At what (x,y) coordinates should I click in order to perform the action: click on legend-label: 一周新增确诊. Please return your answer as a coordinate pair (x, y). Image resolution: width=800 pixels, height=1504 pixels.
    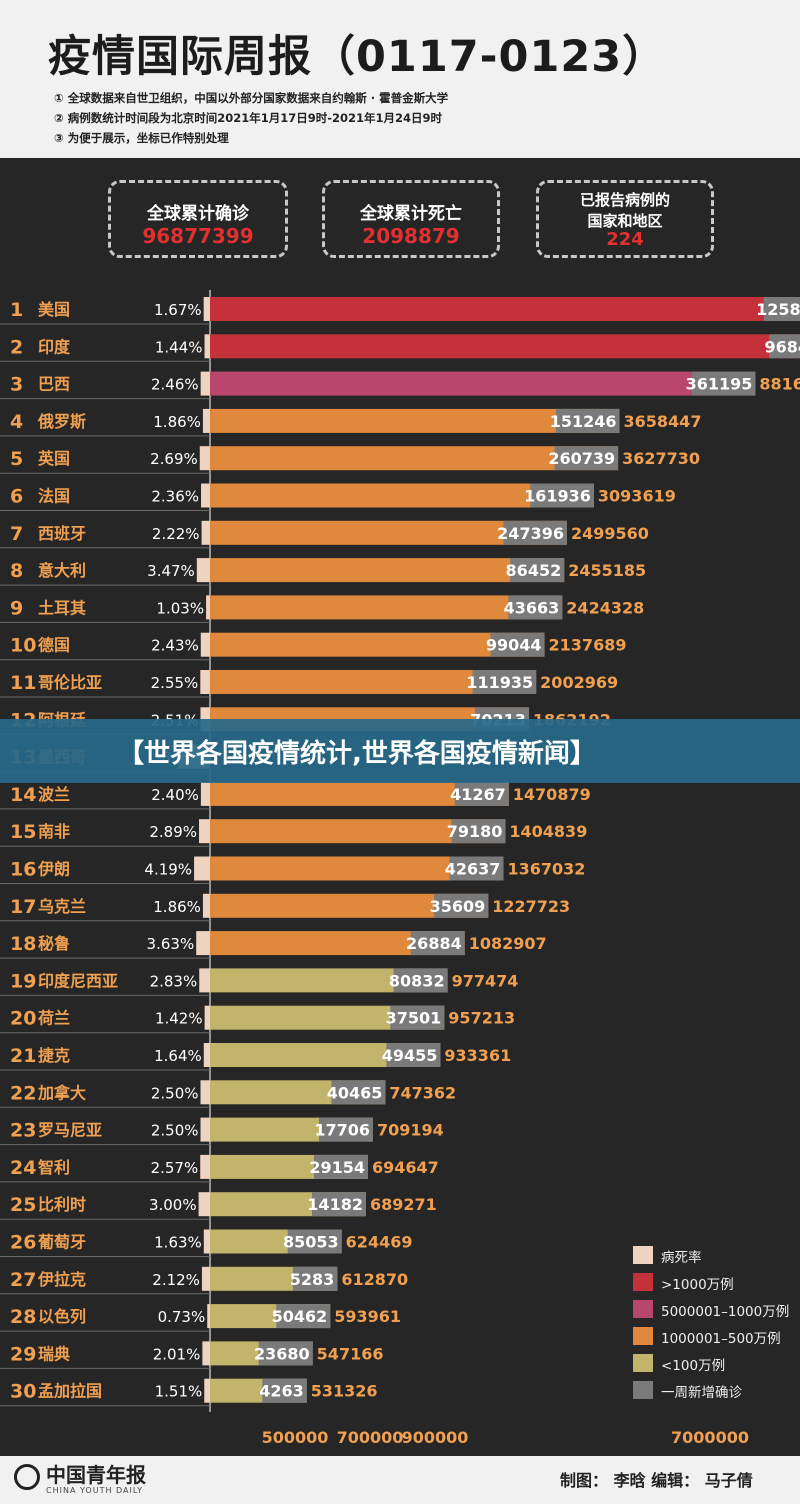
    Looking at the image, I should click on (701, 1393).